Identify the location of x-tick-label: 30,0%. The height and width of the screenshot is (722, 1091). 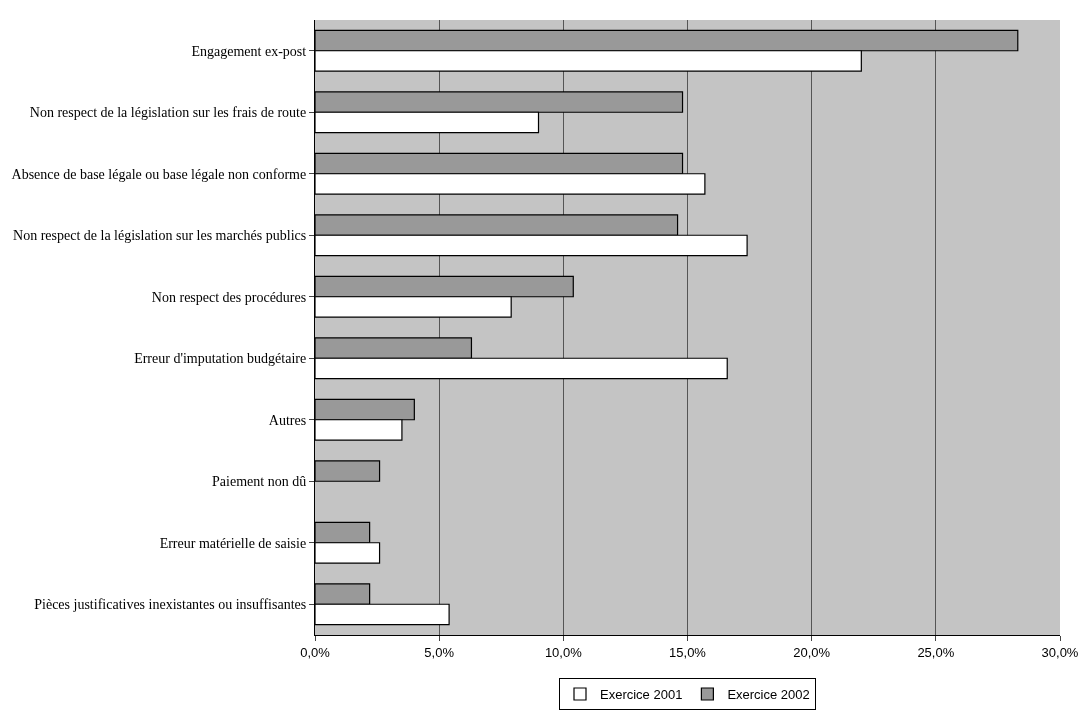
(1060, 652).